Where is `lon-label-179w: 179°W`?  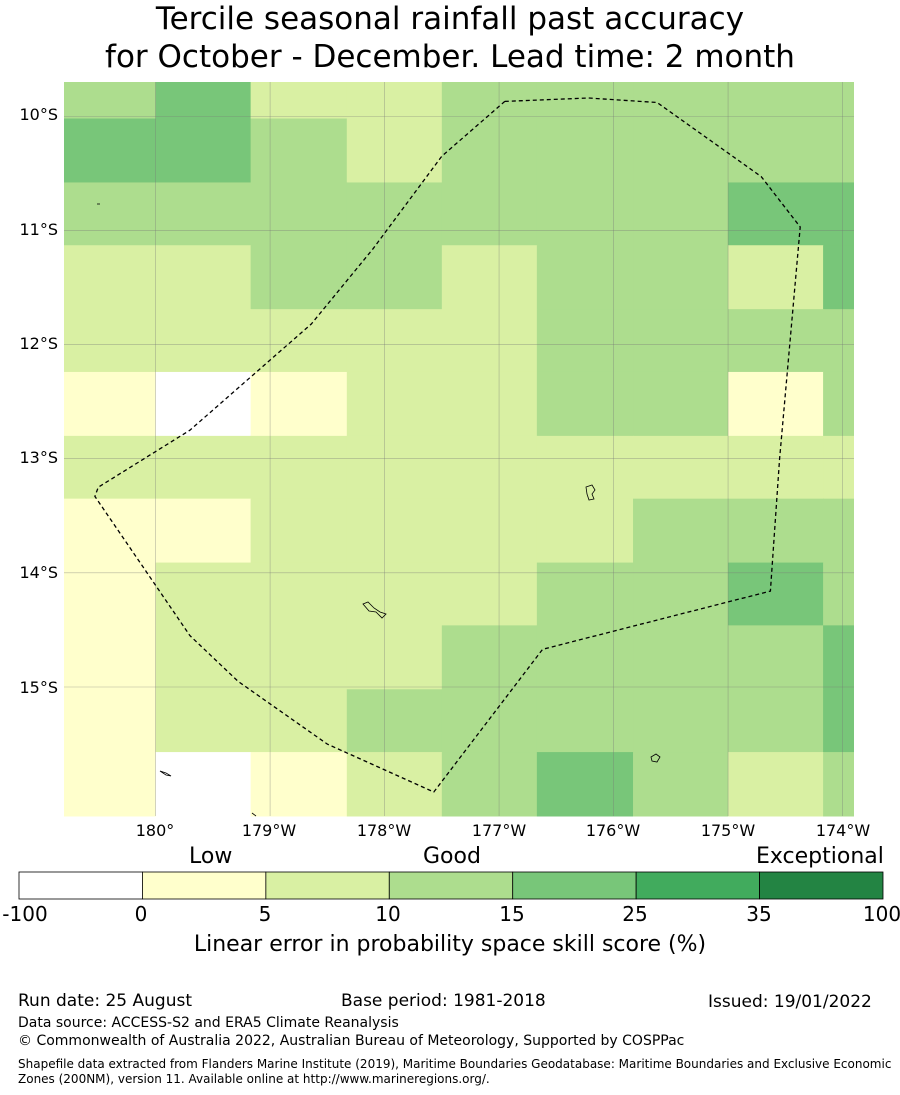 lon-label-179w: 179°W is located at coordinates (269, 830).